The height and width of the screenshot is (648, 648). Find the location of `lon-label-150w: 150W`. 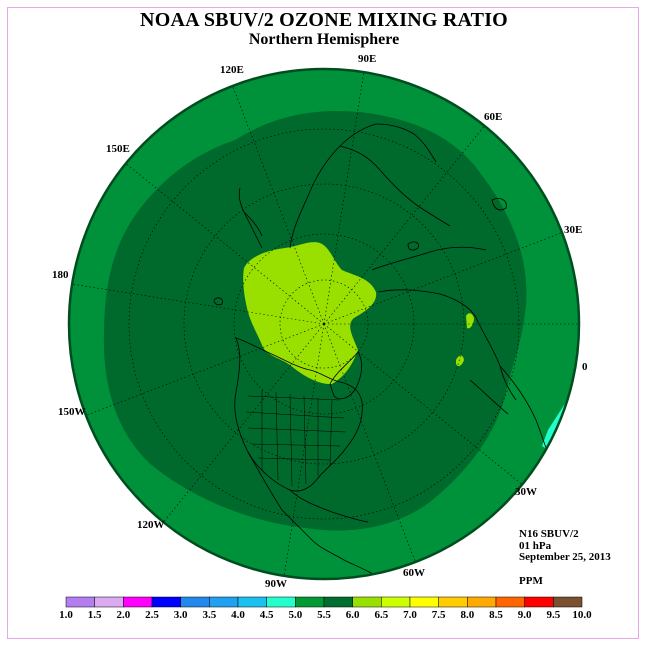

lon-label-150w: 150W is located at coordinates (72, 412).